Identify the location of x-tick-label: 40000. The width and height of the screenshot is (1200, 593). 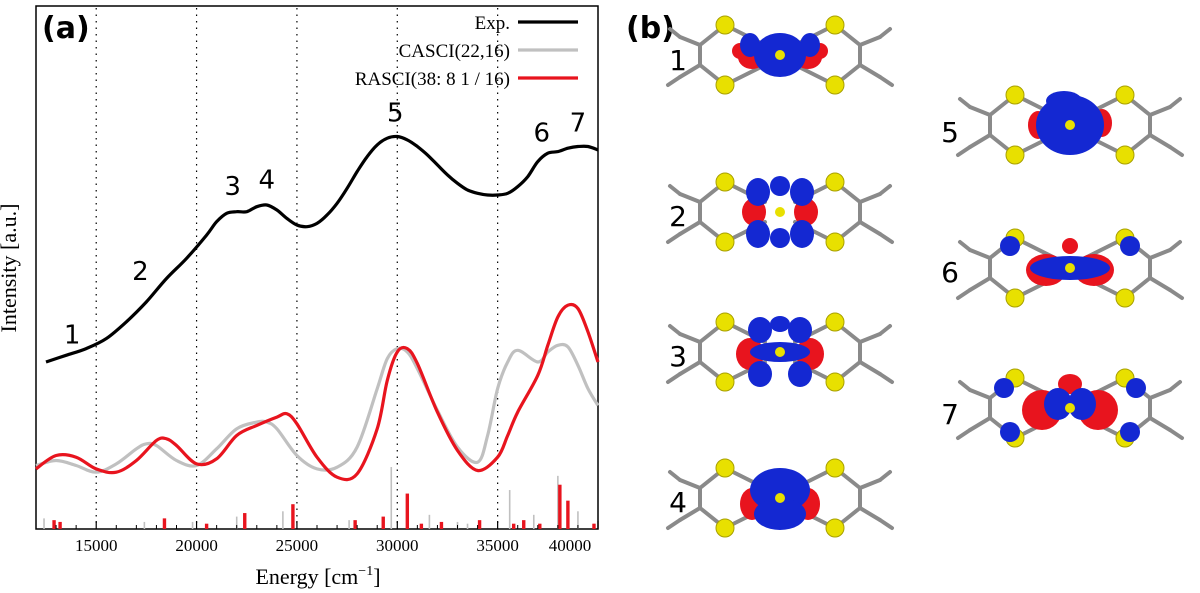
(570, 545).